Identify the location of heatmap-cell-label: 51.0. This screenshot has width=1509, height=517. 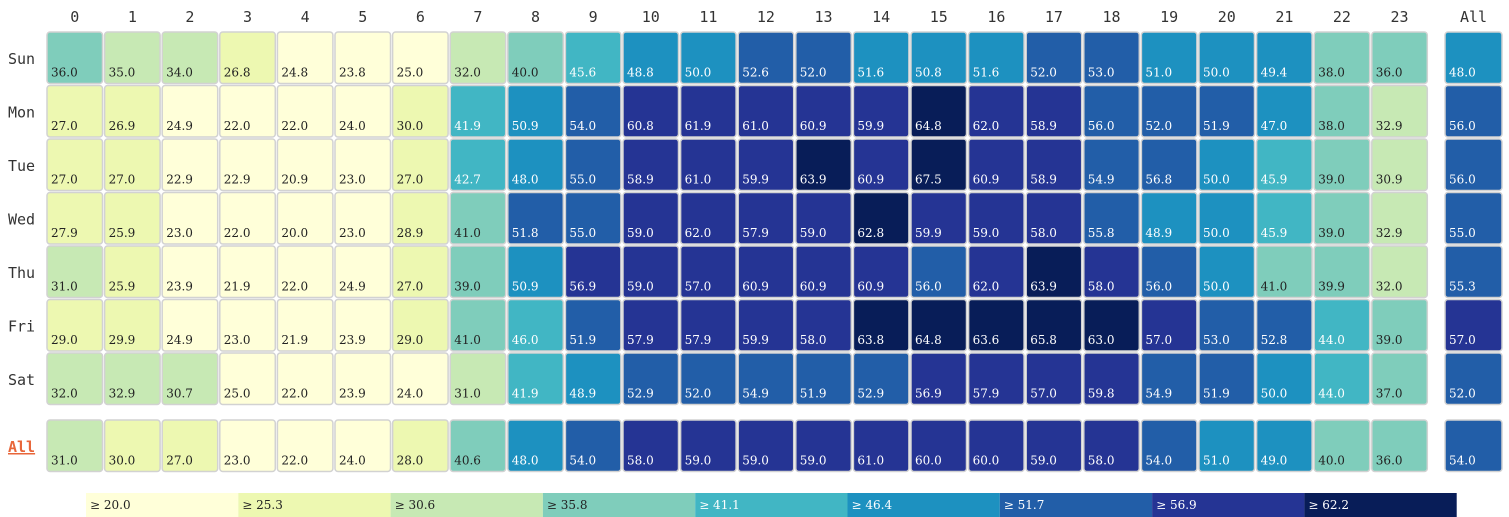
(1158, 73).